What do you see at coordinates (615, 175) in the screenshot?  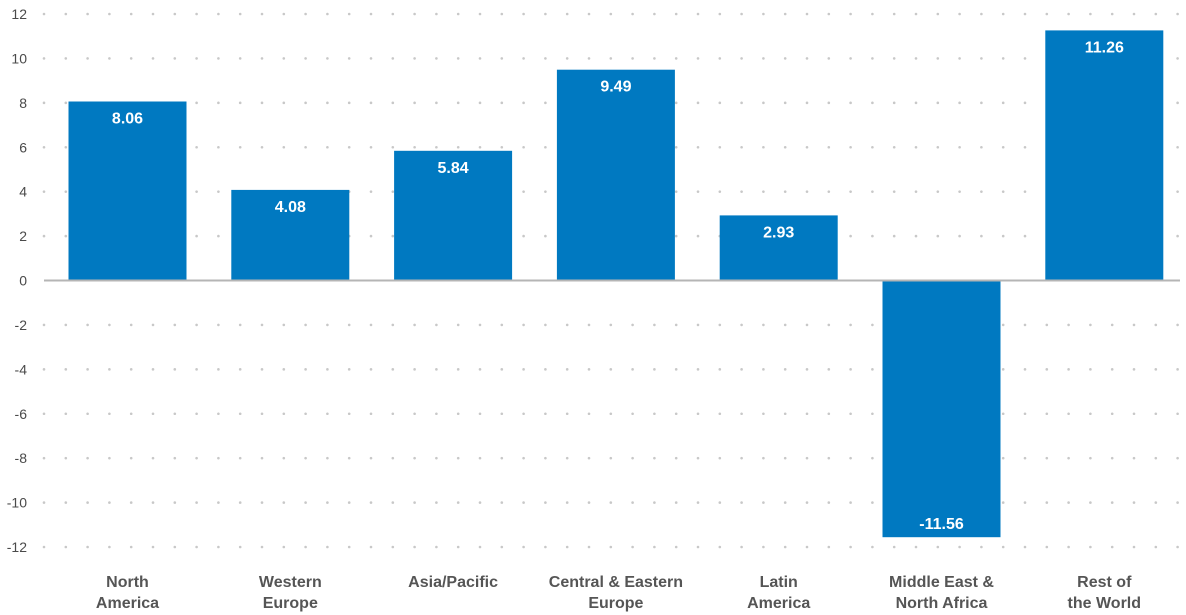 I see `bar` at bounding box center [615, 175].